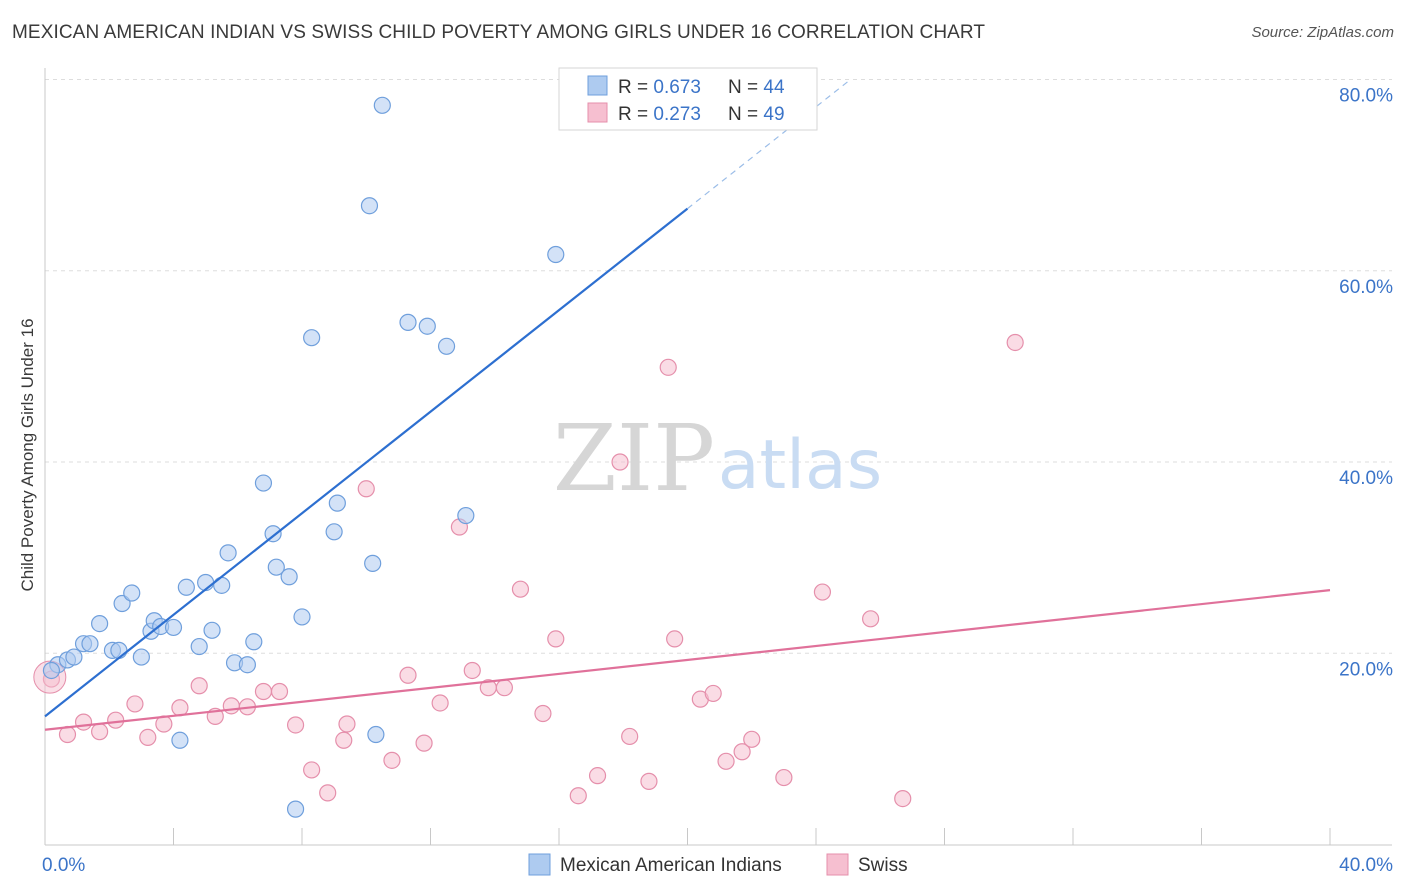 The width and height of the screenshot is (1406, 892). What do you see at coordinates (1366, 96) in the screenshot?
I see `y-tick-label: 80.0%` at bounding box center [1366, 96].